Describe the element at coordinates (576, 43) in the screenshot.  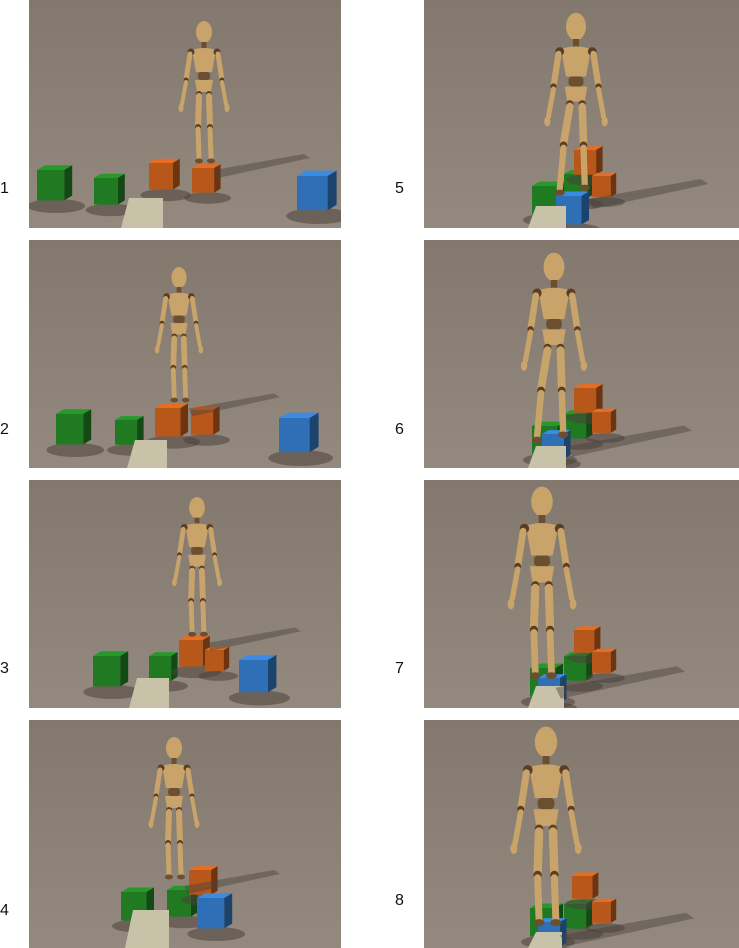
I see `figure-neck` at that location.